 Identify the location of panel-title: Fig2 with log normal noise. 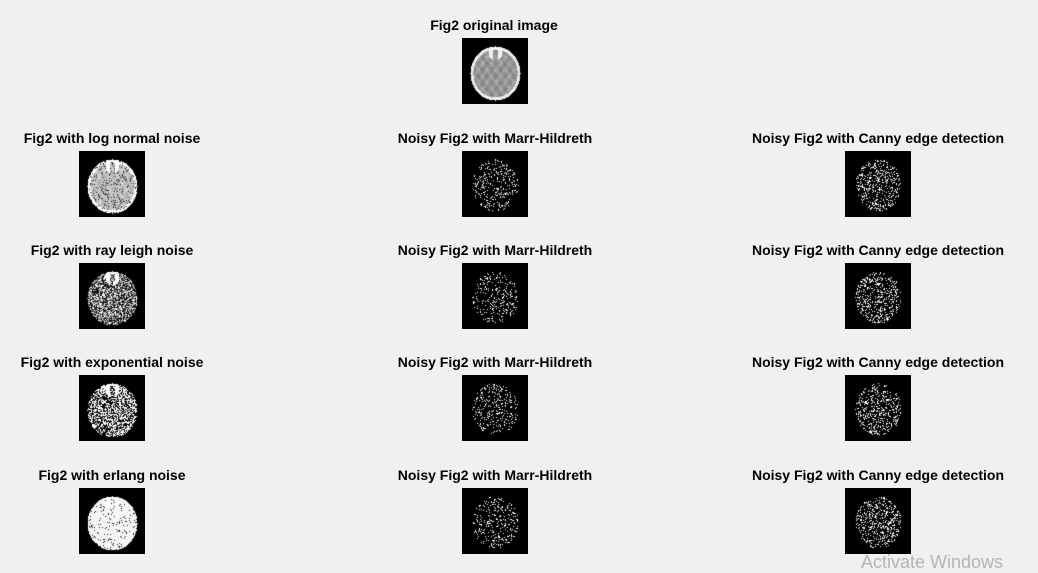
(112, 138).